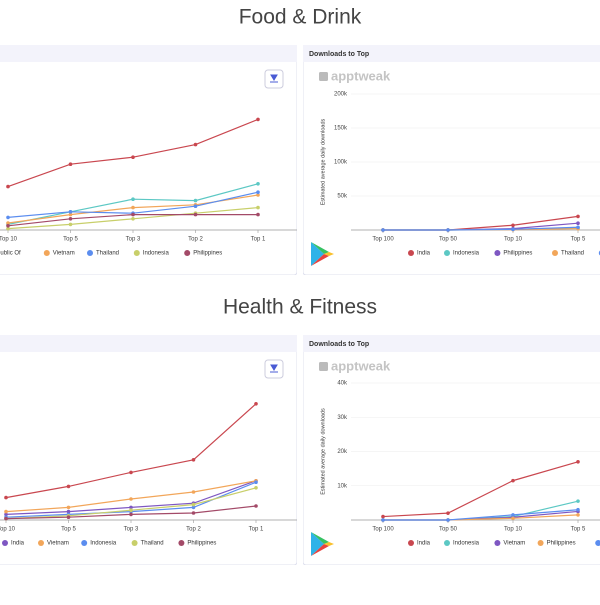  I want to click on y-tick-label: 50k, so click(342, 197).